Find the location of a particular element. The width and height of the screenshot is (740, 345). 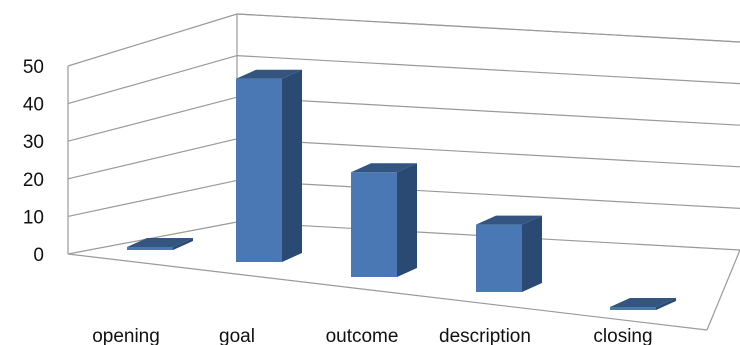

x-axis-category-labels: opening goal outcome description closing is located at coordinates (372, 335).